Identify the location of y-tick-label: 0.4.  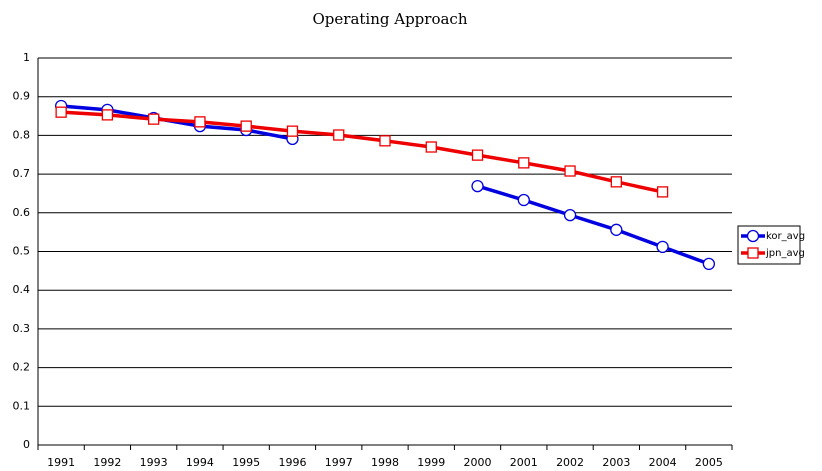
(22, 289).